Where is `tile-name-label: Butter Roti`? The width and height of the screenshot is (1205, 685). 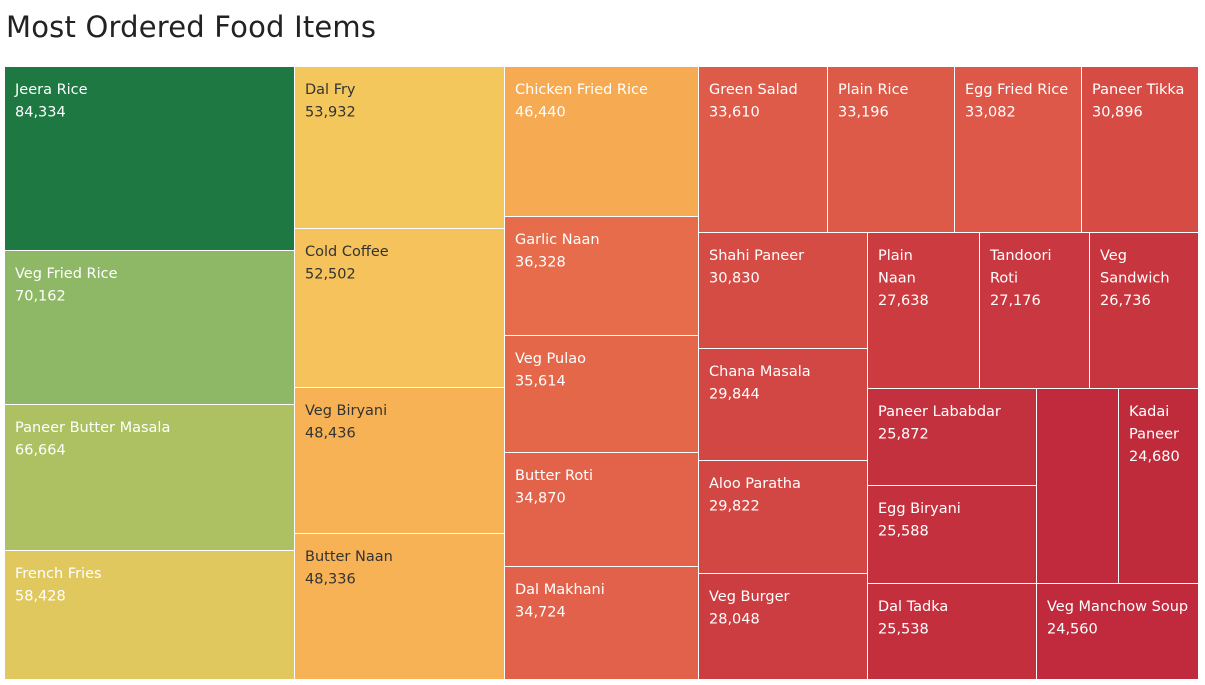
tile-name-label: Butter Roti is located at coordinates (554, 476).